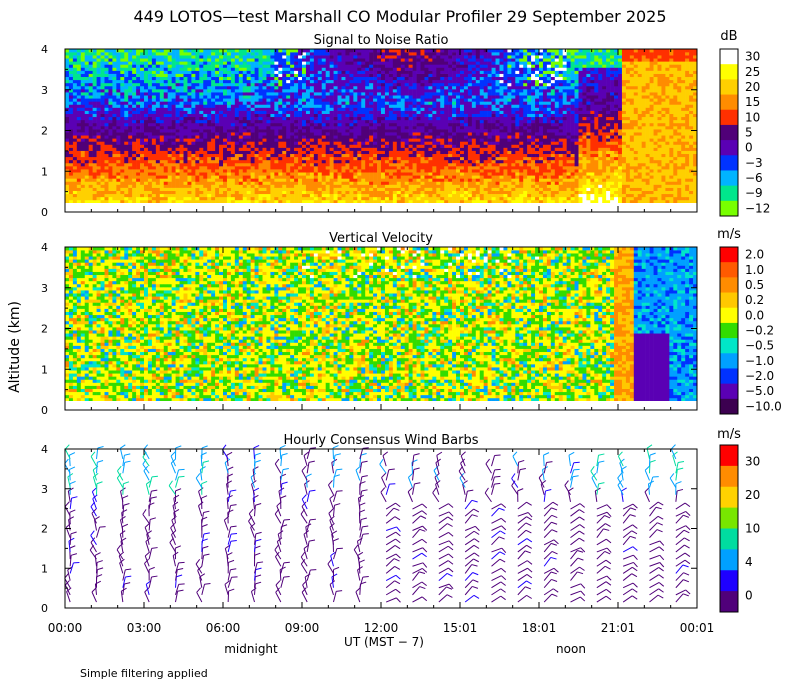  I want to click on colorbar-unit: dB, so click(728, 36).